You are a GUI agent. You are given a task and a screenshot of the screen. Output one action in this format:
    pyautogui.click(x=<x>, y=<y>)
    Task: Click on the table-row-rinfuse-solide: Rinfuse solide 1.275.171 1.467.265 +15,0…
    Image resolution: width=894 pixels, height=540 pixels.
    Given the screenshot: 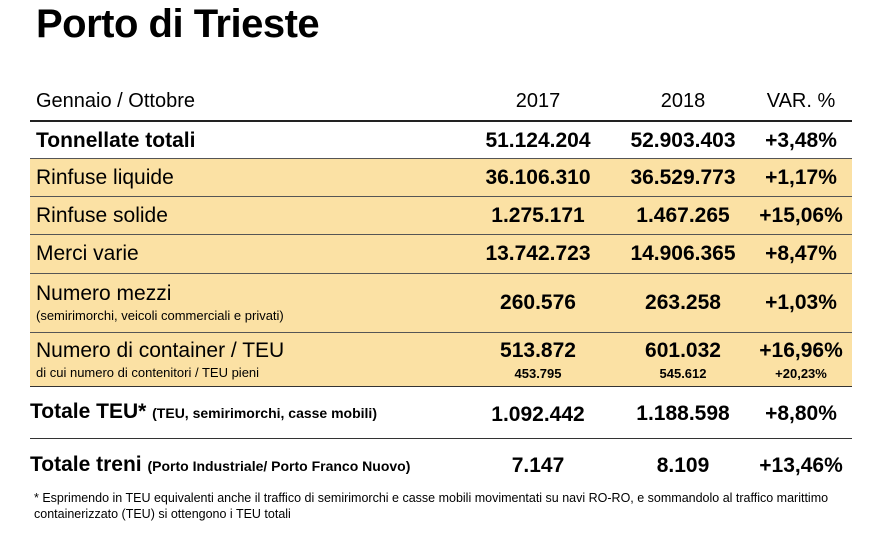 What is the action you would take?
    pyautogui.click(x=441, y=216)
    